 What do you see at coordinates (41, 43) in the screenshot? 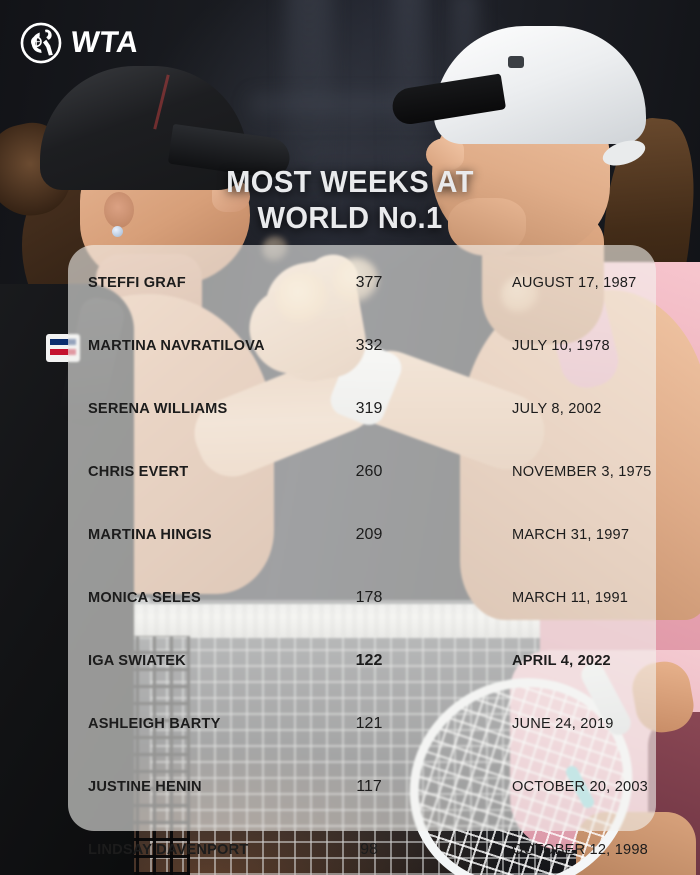
I see `wta-tennis-player-logo-icon` at bounding box center [41, 43].